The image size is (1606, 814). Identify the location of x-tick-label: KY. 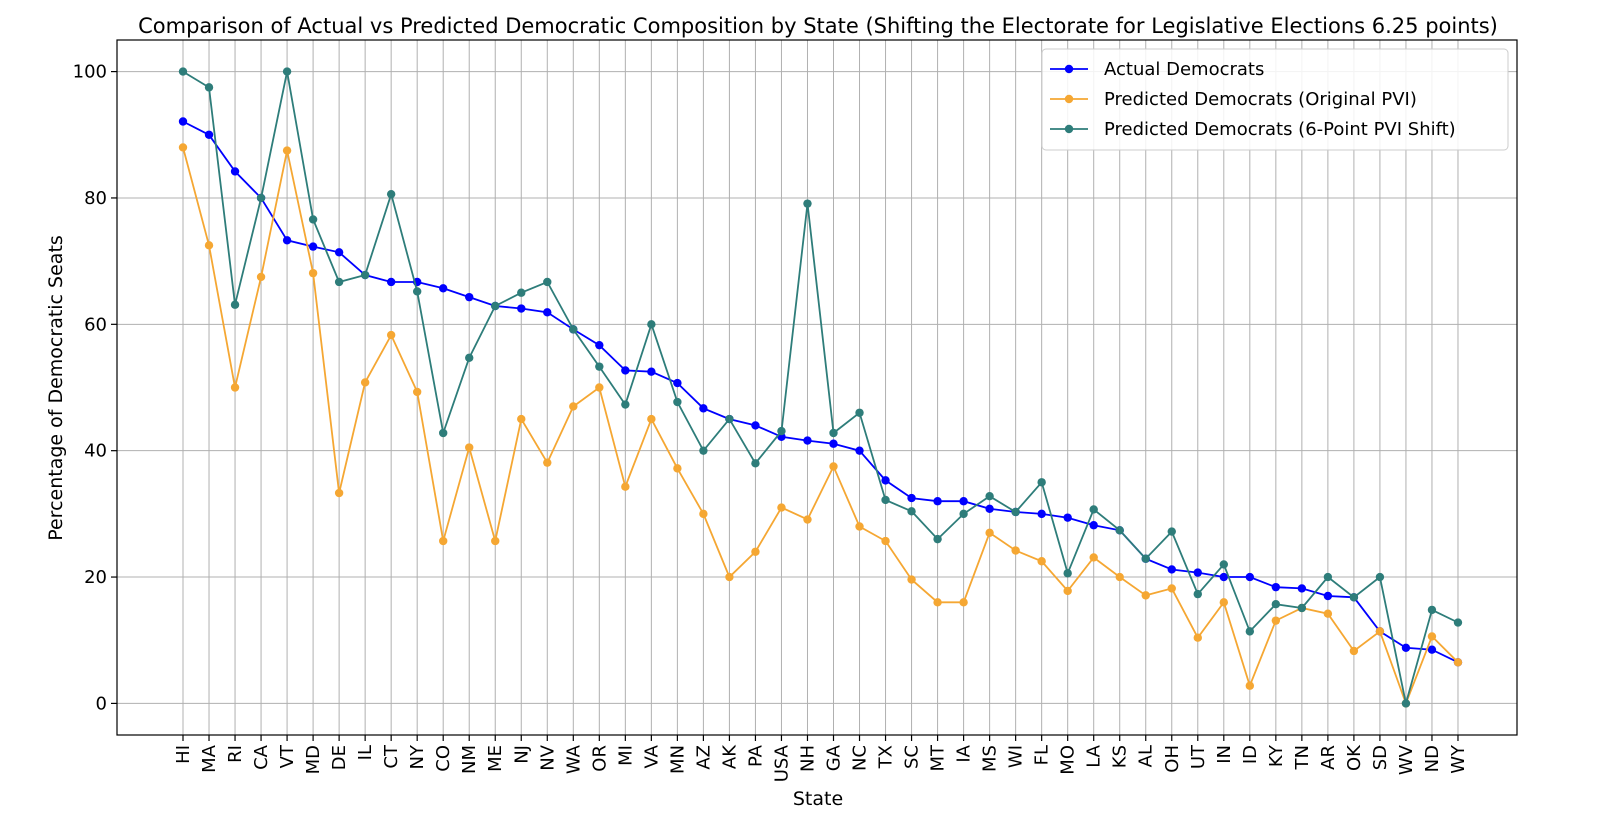
(1276, 755).